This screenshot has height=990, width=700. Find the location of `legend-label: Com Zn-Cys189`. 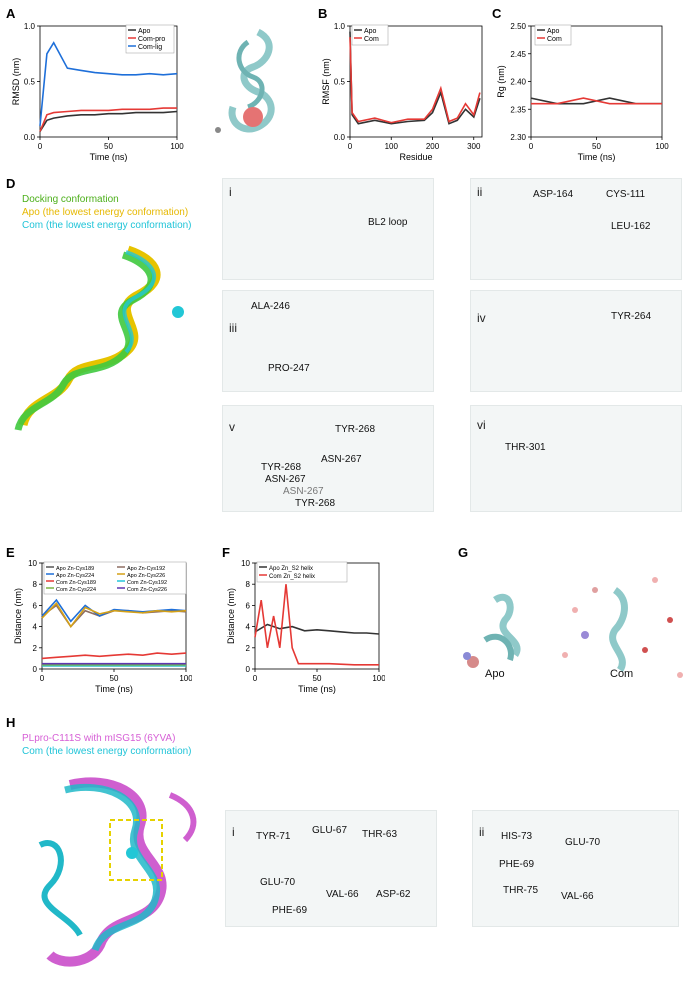

legend-label: Com Zn-Cys189 is located at coordinates (76, 583).